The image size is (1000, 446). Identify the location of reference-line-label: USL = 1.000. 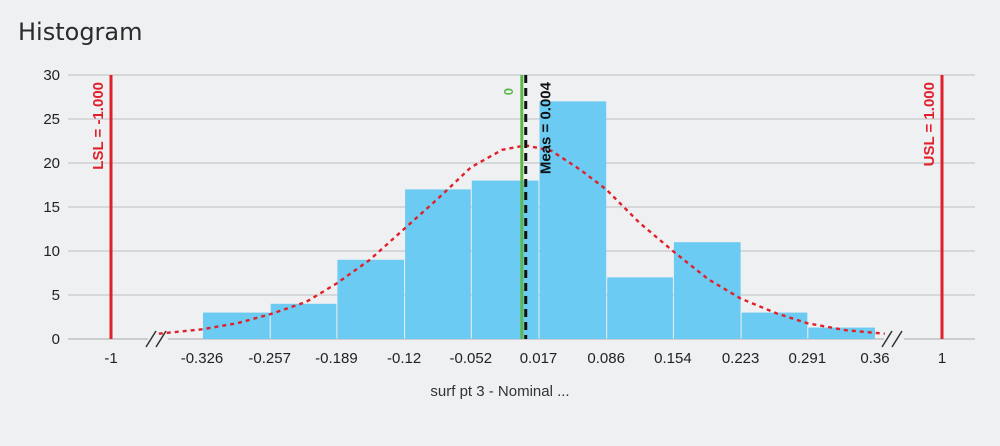
(929, 124).